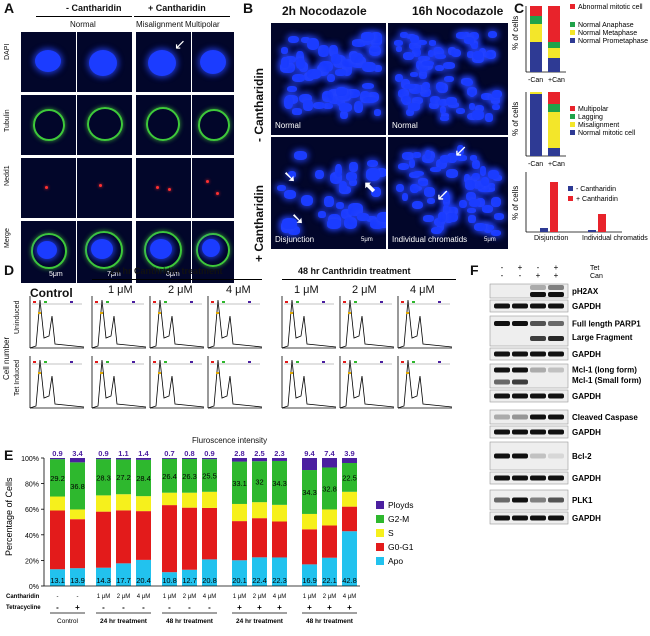 This screenshot has width=650, height=636. Describe the element at coordinates (536, 93) in the screenshot. I see `c2-bar1-mis` at that location.